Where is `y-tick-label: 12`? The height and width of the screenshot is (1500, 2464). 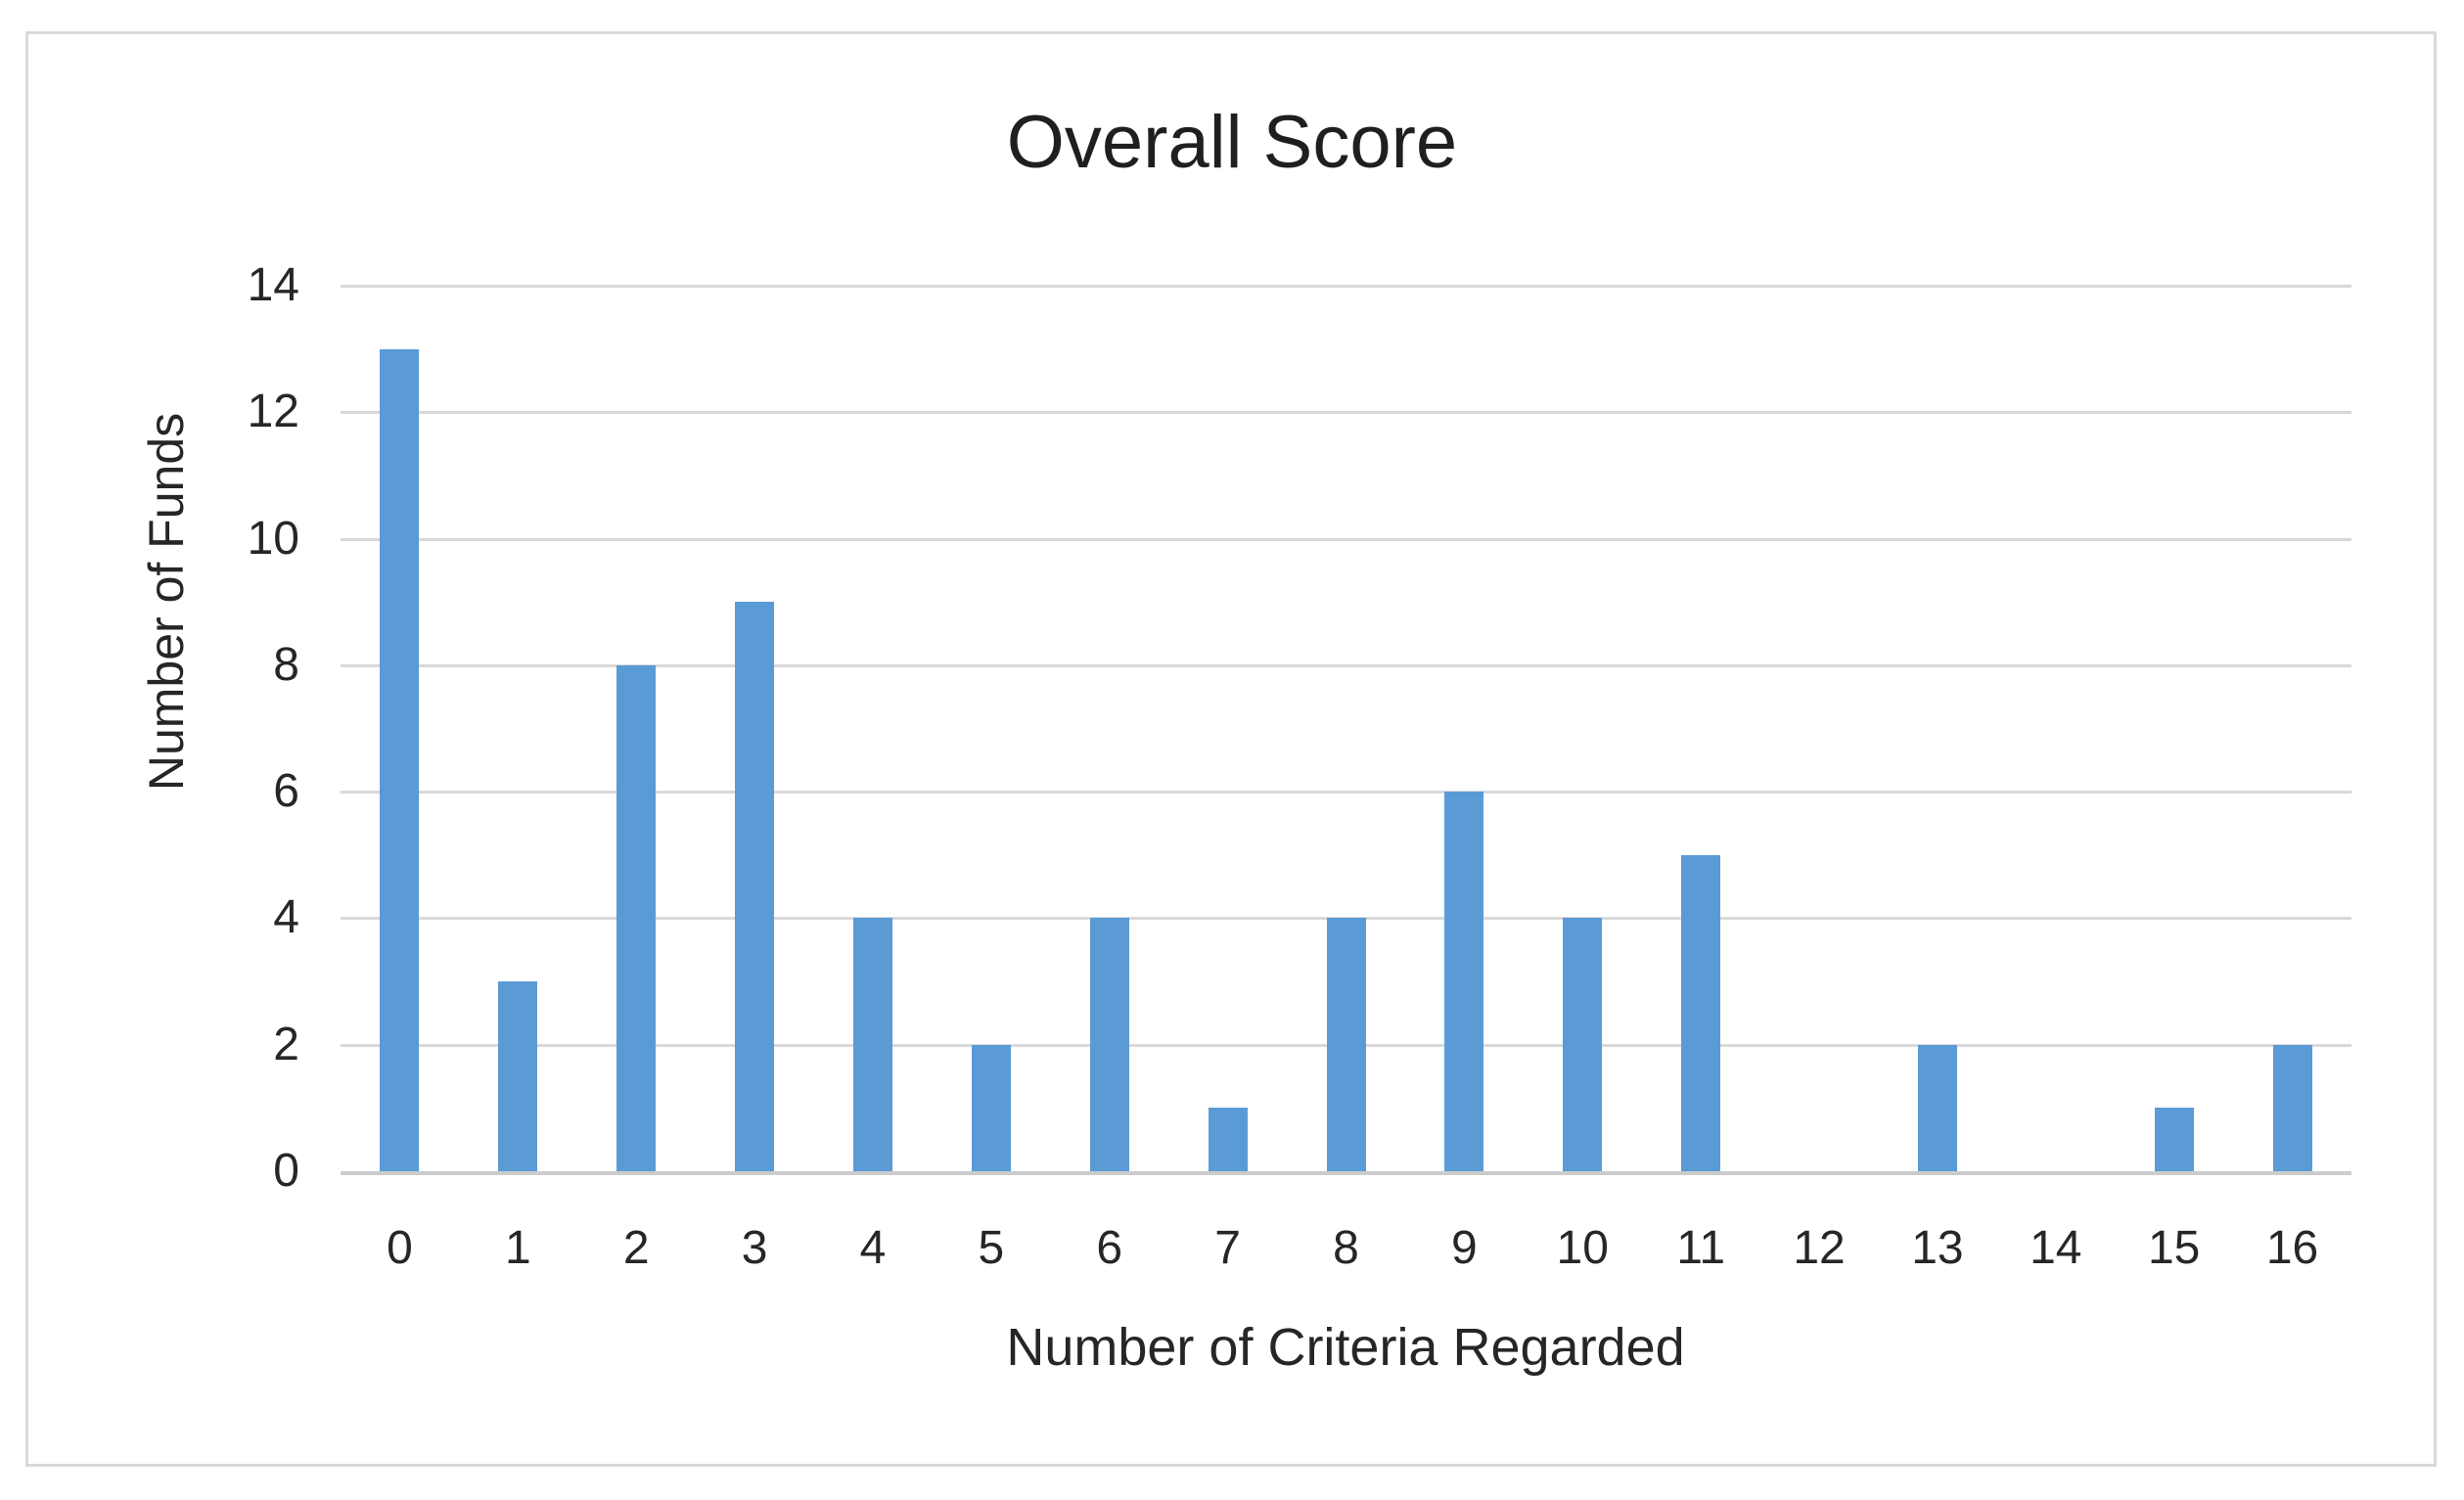 y-tick-label: 12 is located at coordinates (273, 412).